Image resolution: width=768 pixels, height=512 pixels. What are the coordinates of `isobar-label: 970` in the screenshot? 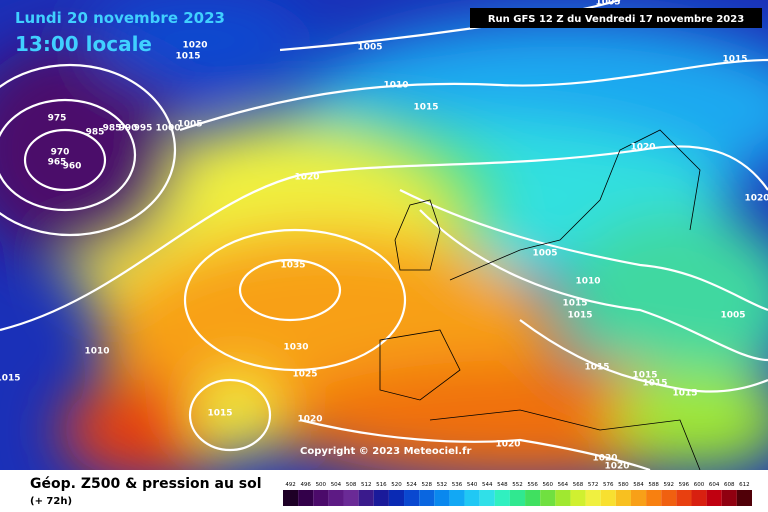 It's located at (60, 153).